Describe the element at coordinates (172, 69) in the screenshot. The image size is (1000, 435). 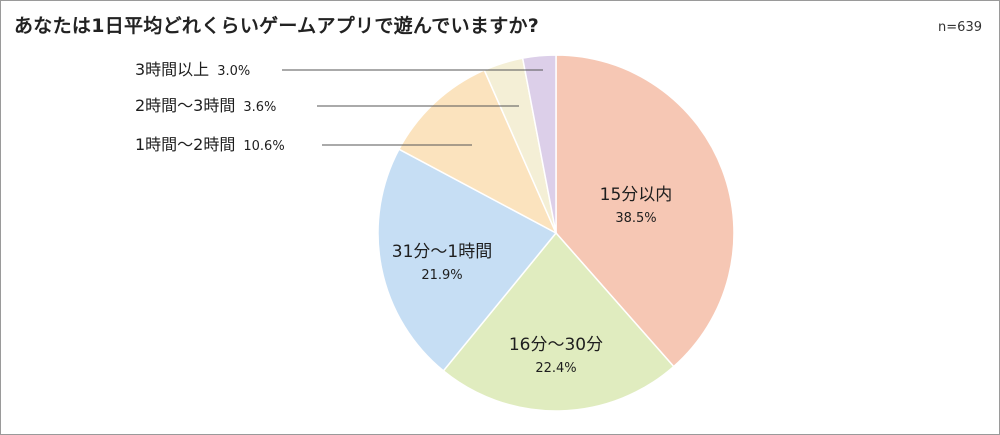
I see `slice-label-6: 3時間以上` at that location.